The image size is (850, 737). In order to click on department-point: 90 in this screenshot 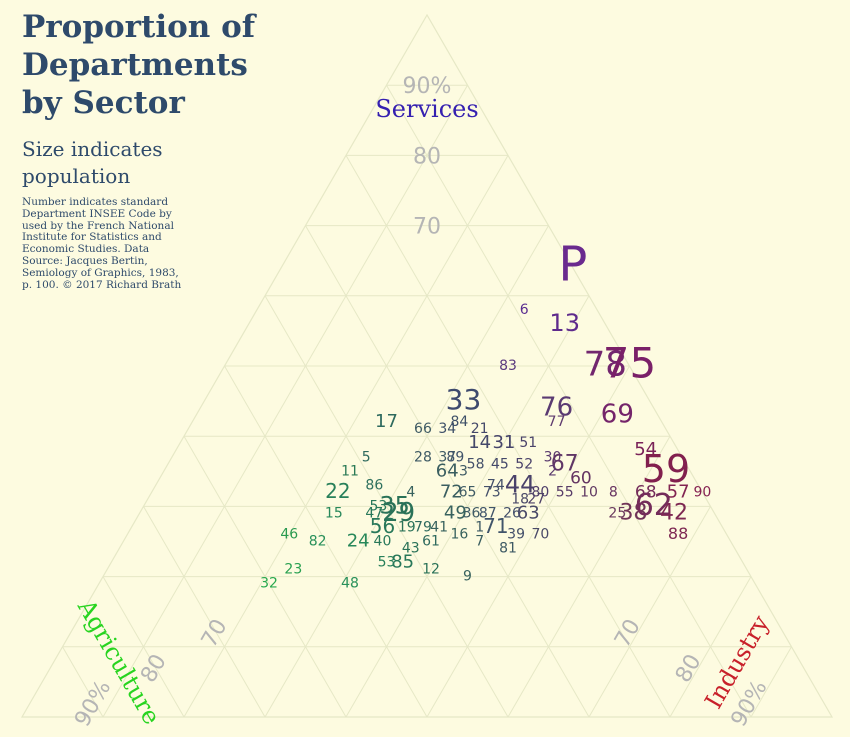, I will do `click(702, 492)`.